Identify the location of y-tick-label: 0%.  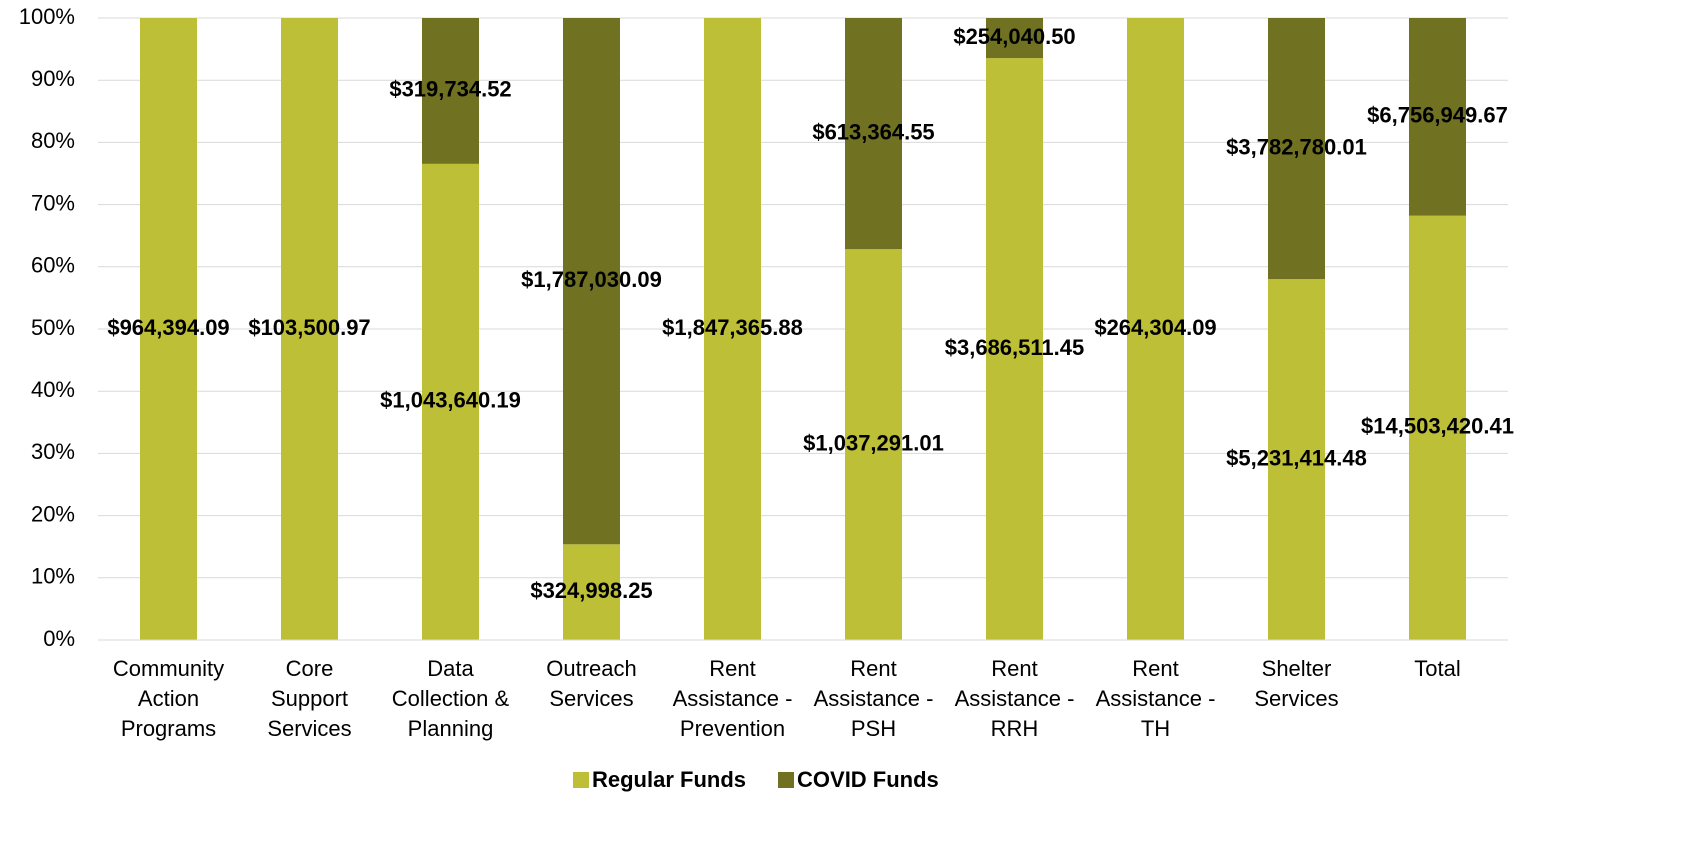
(59, 638).